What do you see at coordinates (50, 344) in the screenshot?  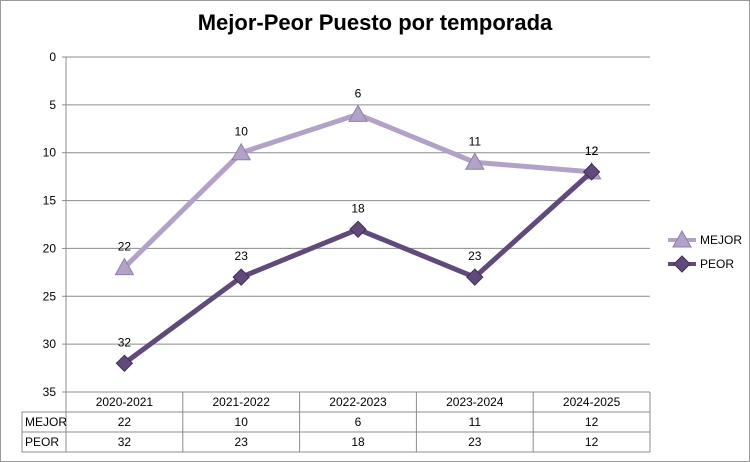 I see `y-tick-label: 30` at bounding box center [50, 344].